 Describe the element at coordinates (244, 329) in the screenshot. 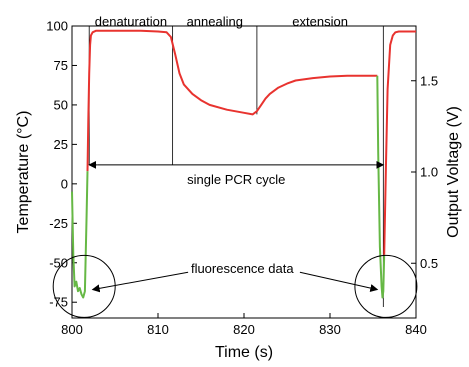

I see `x-tick-label-2: 820` at that location.